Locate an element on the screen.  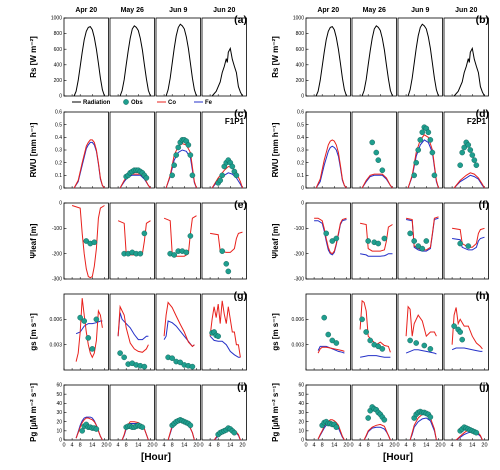
x-axis-label: [Hour] is located at coordinates (398, 457).